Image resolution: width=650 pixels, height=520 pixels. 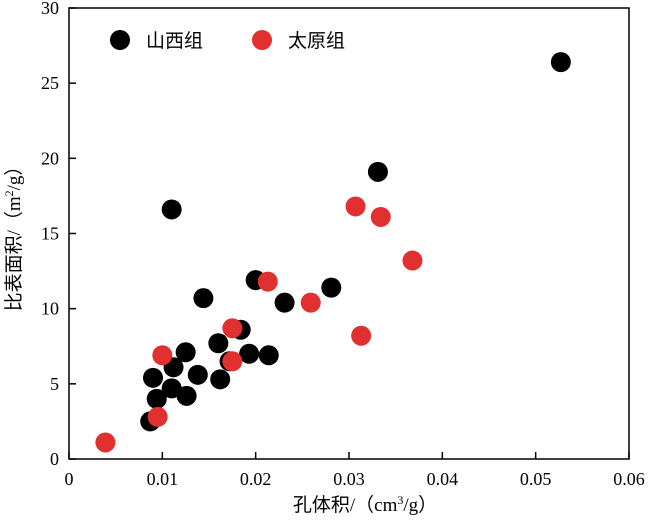 I want to click on legend: 山西组 太原组, so click(x=227, y=41).